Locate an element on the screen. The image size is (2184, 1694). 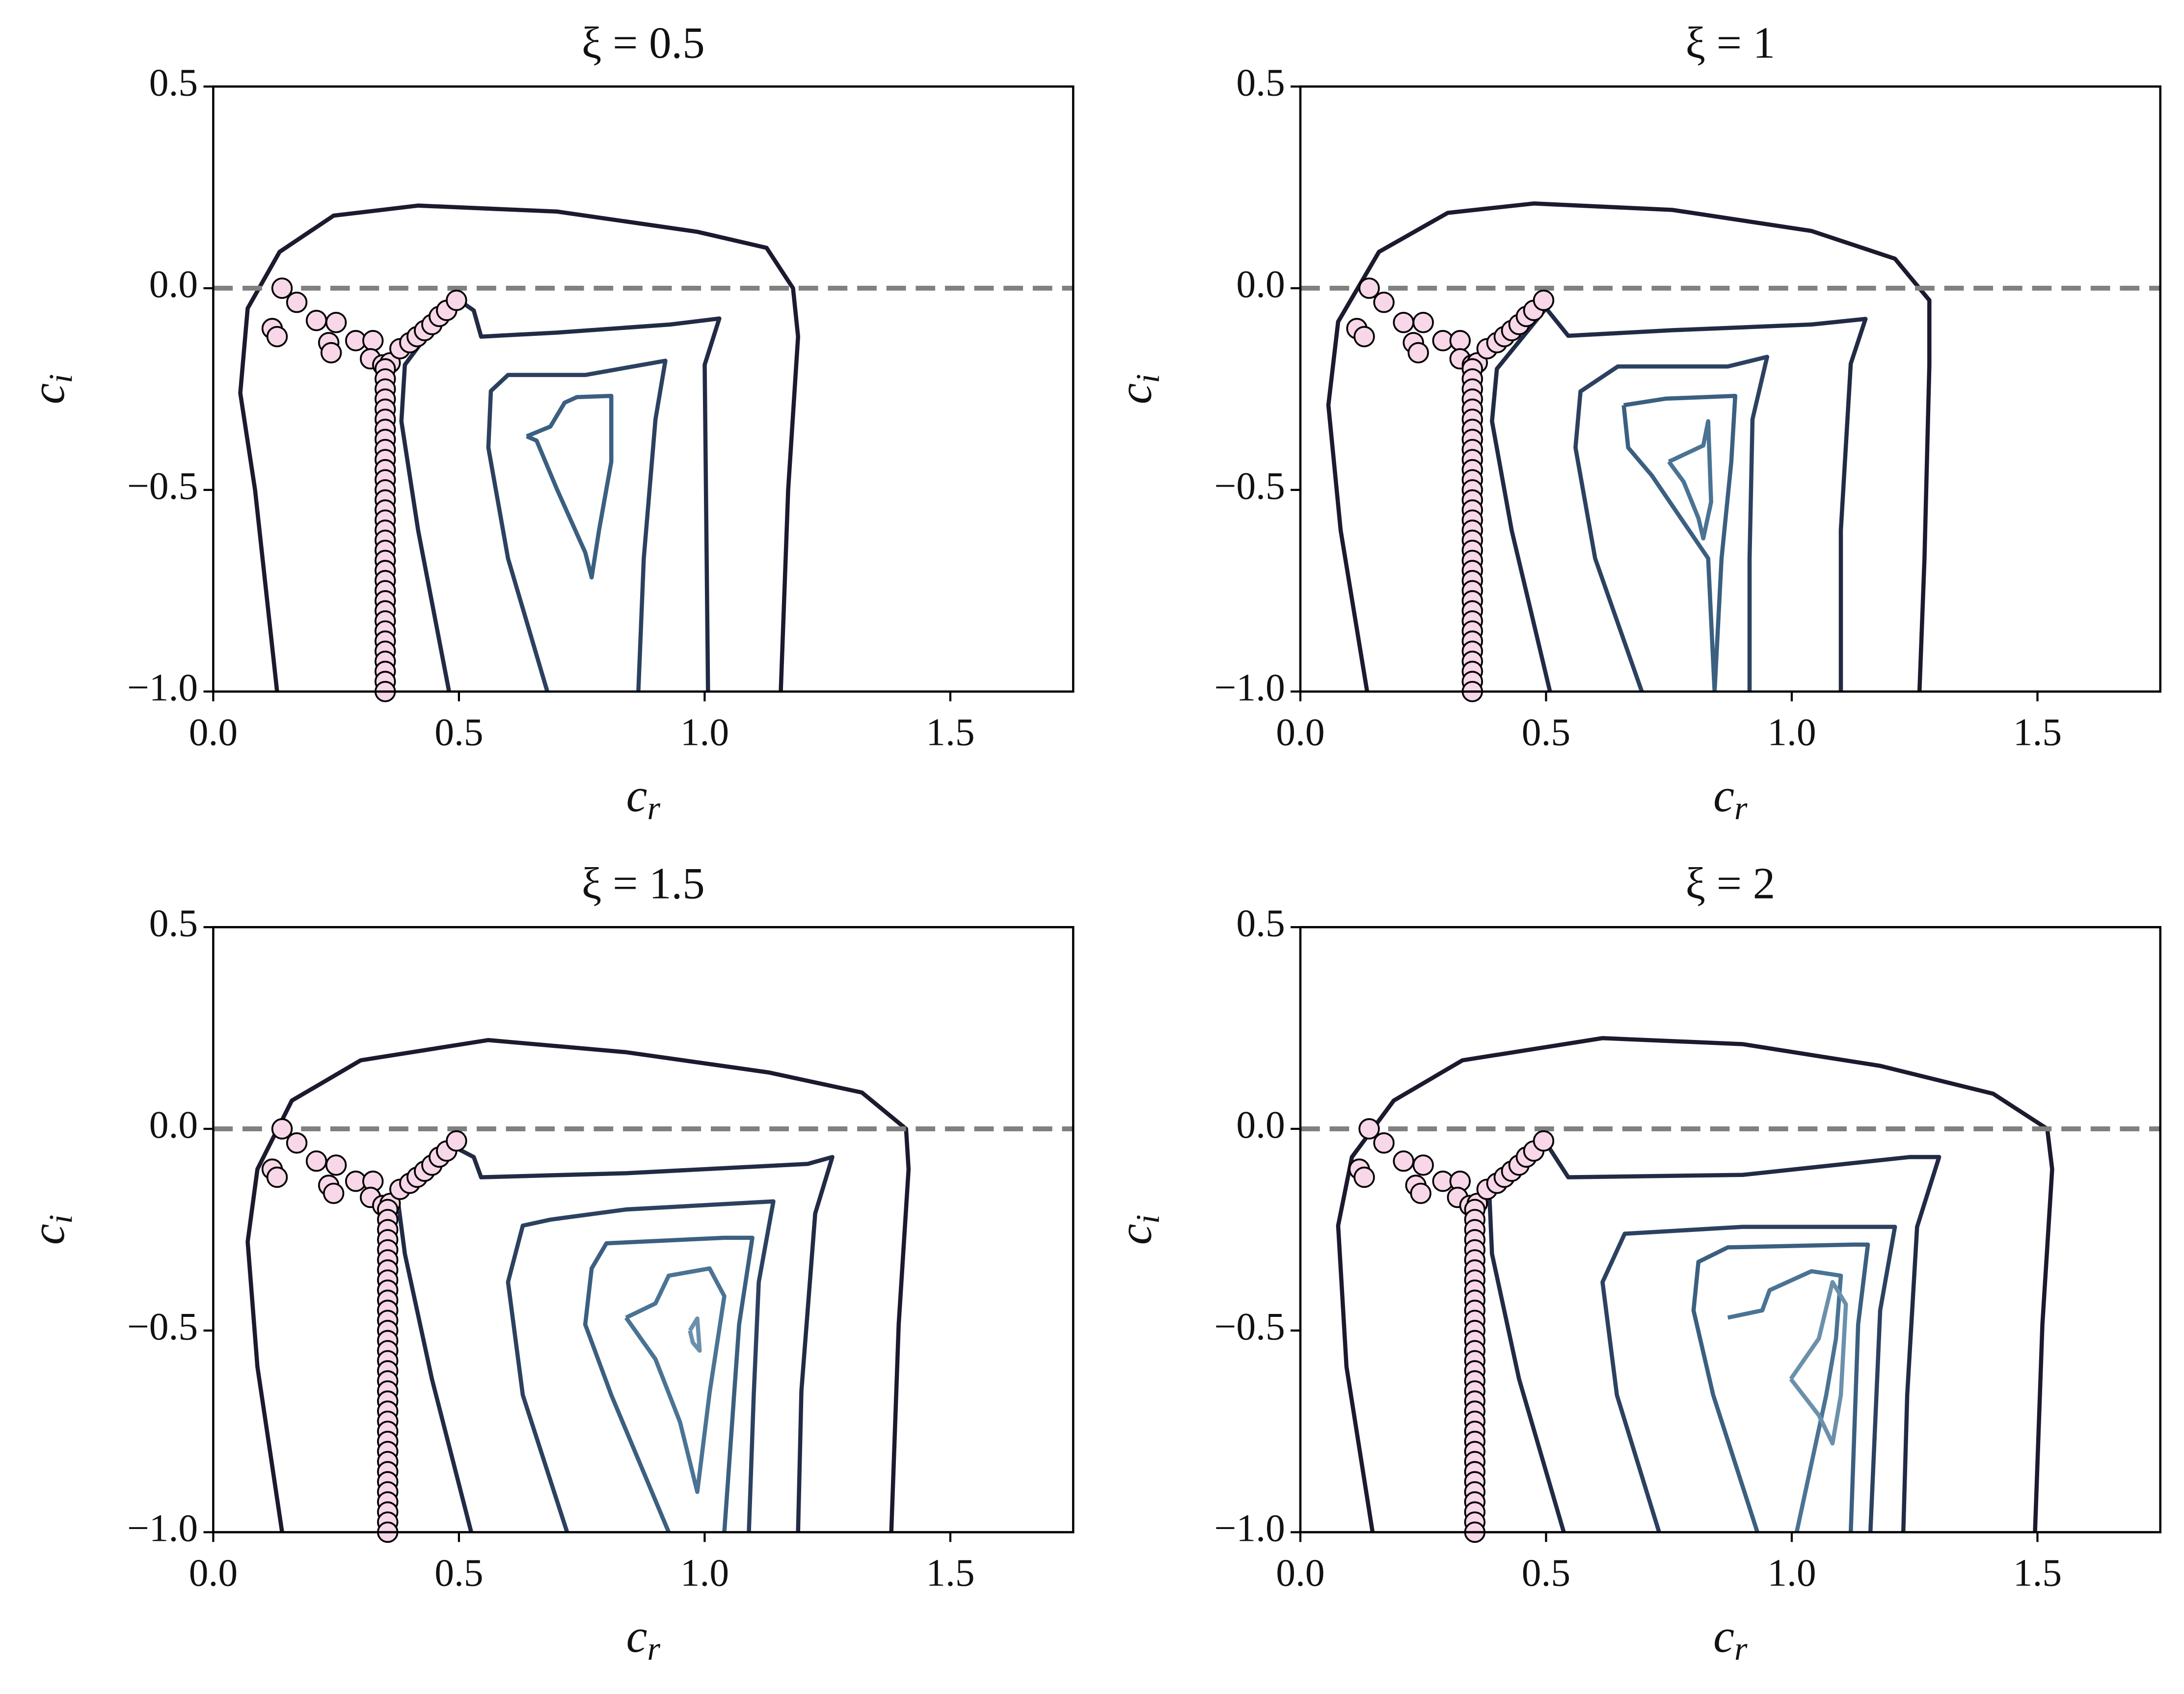
subplot-title: ξ = 2 is located at coordinates (1731, 884).